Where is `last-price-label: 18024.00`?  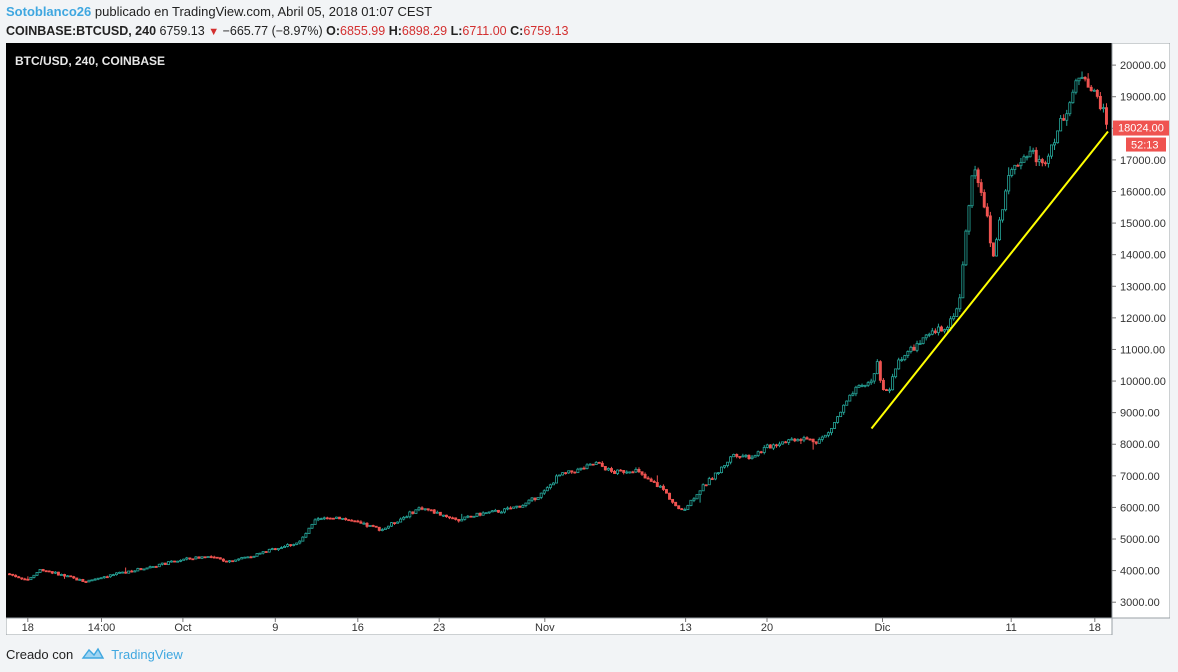
last-price-label: 18024.00 is located at coordinates (1141, 129).